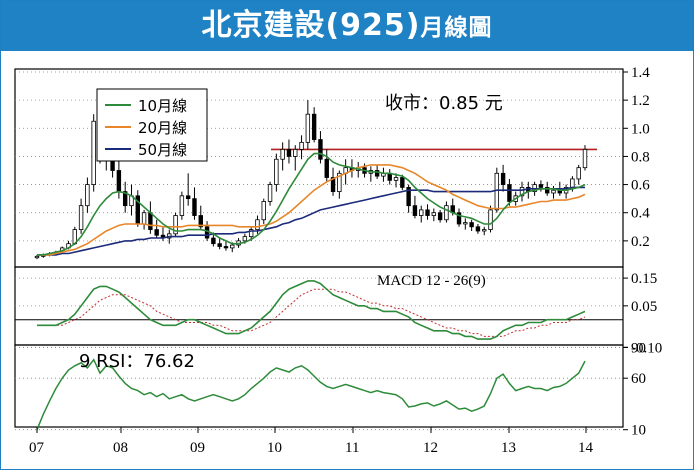 The image size is (694, 470). Describe the element at coordinates (137, 361) in the screenshot. I see `rsi-label: 9 RSI：76.62` at that location.